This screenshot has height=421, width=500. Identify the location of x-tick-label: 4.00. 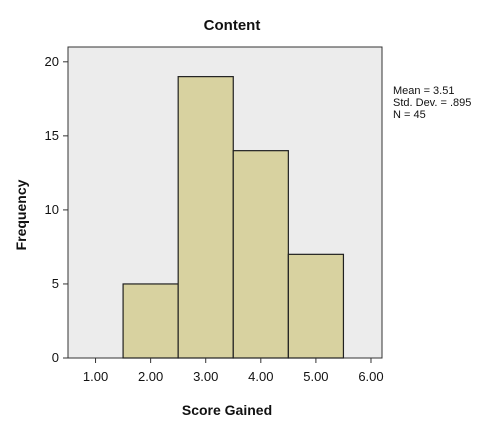
(260, 376).